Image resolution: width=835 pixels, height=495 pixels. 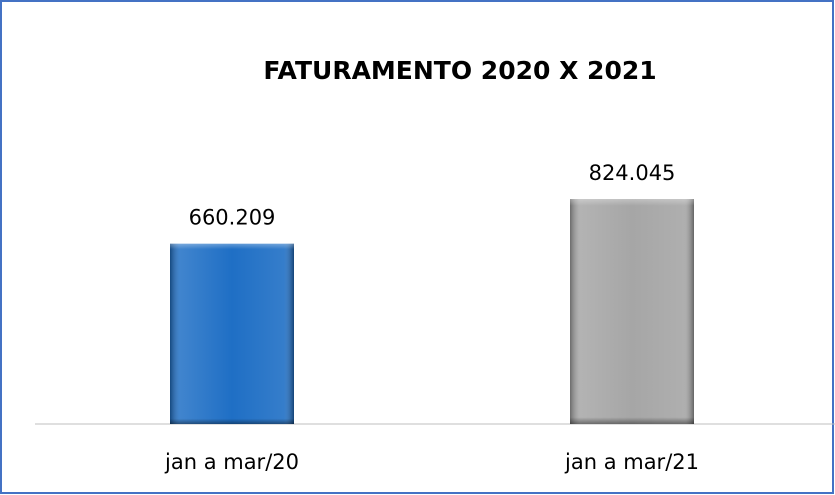 I want to click on data-label: 660.209, so click(x=232, y=218).